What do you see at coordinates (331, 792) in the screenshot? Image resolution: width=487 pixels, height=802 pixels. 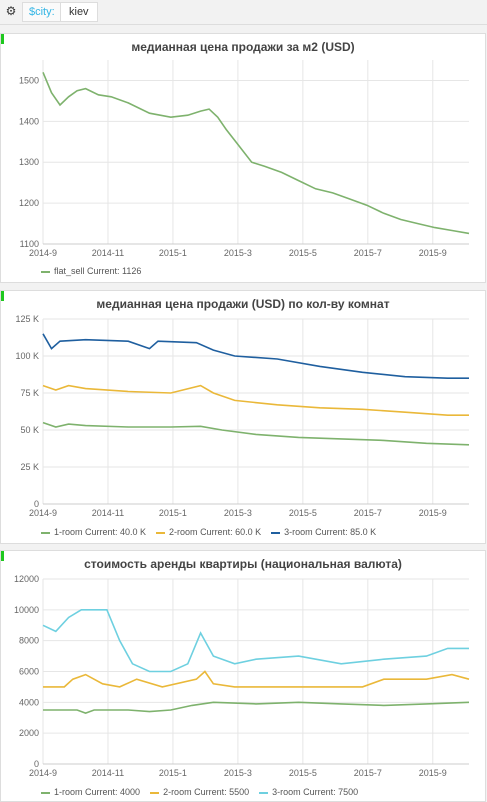 I see `legend-current-value: Current: 7500` at bounding box center [331, 792].